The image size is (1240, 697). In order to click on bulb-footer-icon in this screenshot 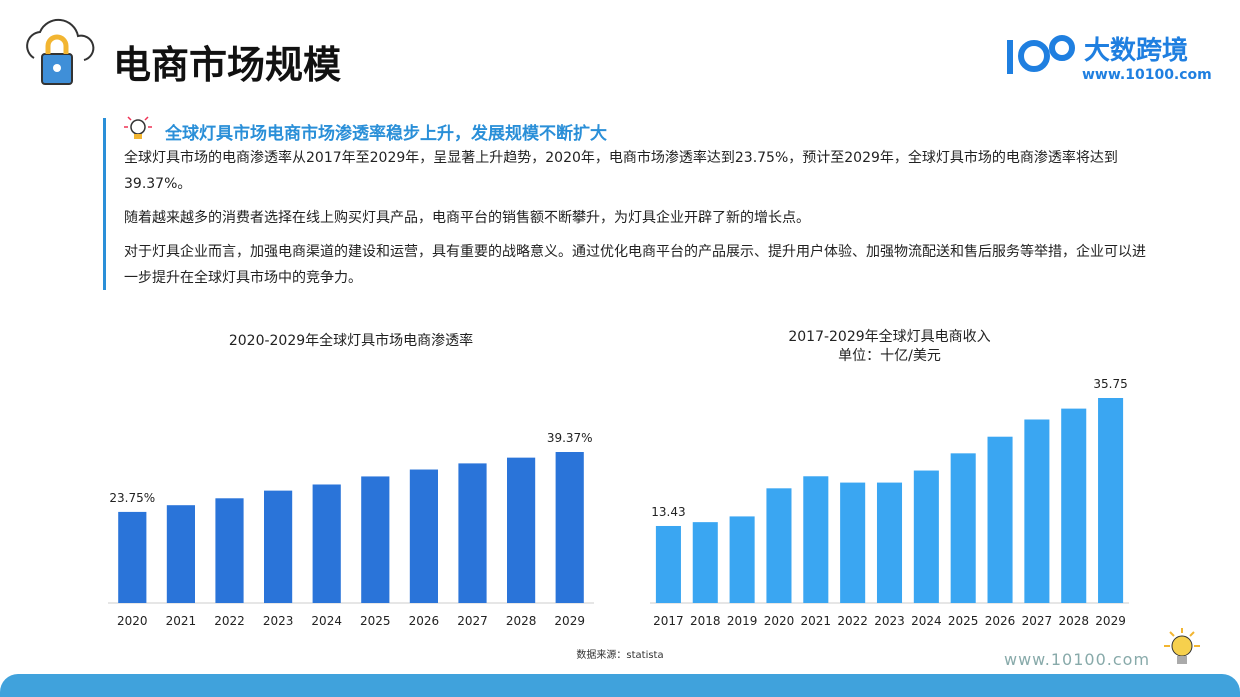, I will do `click(1182, 646)`.